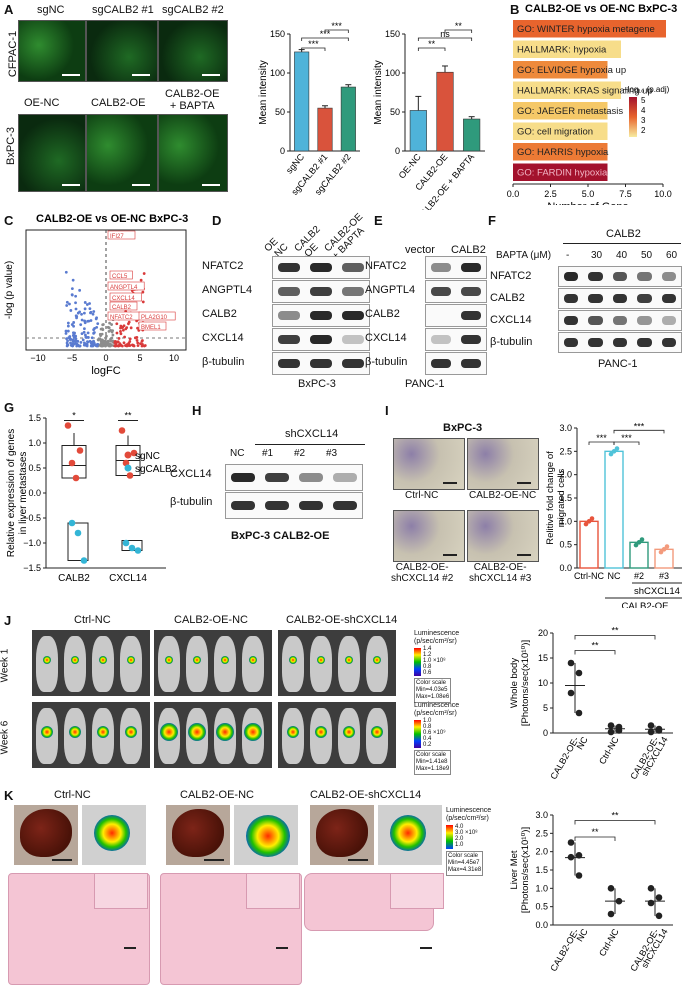  What do you see at coordinates (342, 833) in the screenshot?
I see `liver` at bounding box center [342, 833].